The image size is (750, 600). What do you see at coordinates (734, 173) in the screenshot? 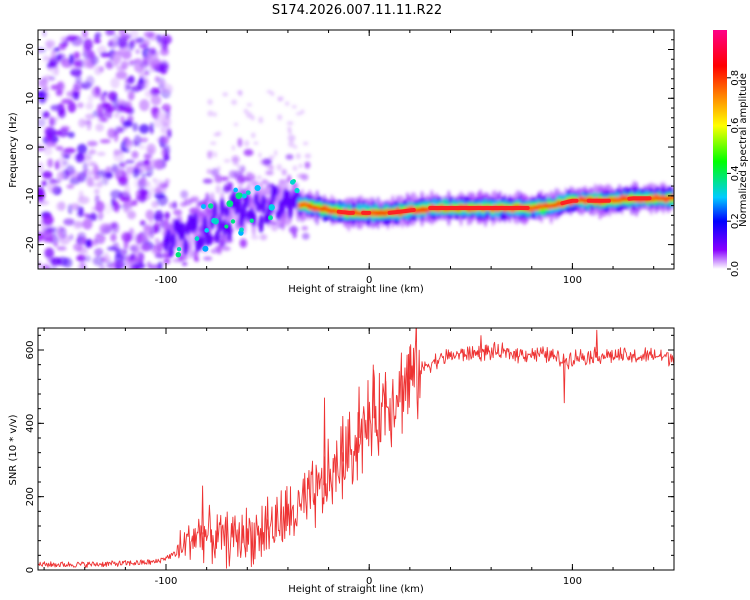
I see `colorbar-ticks: 0.0 0.2 0.4 0.6 0.8` at bounding box center [734, 173].